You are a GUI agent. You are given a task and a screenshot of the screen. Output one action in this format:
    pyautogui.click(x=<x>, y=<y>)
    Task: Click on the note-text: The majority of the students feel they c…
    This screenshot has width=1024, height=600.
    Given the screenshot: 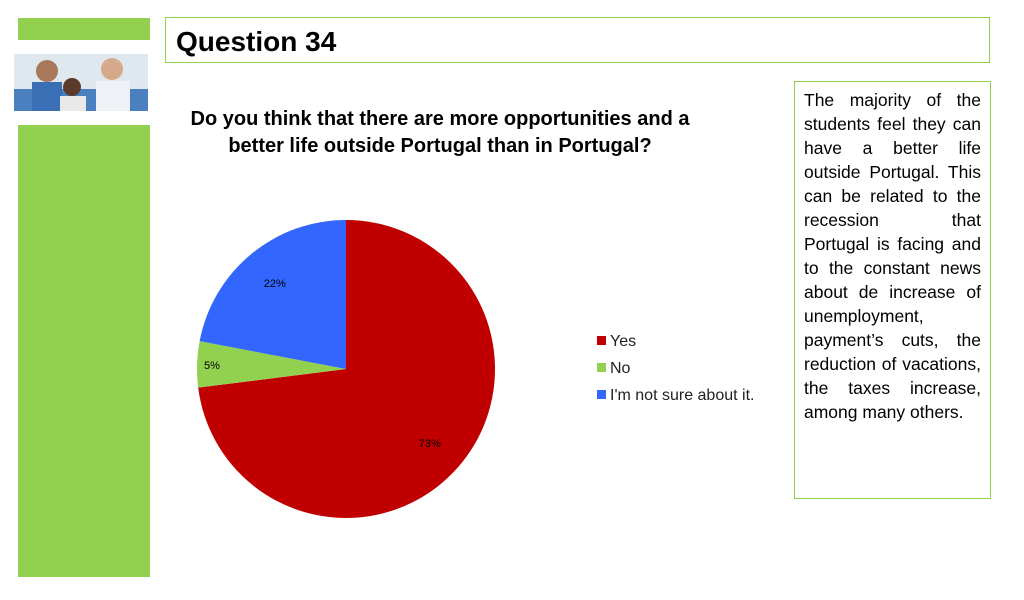 What is the action you would take?
    pyautogui.click(x=892, y=290)
    